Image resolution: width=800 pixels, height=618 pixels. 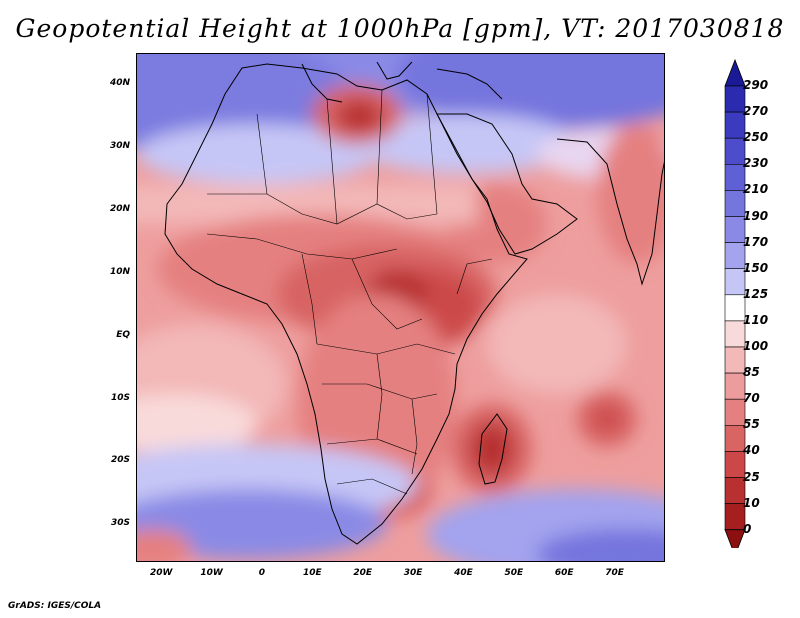 What do you see at coordinates (55, 606) in the screenshot?
I see `credit-text: GrADS: IGES/COLA` at bounding box center [55, 606].